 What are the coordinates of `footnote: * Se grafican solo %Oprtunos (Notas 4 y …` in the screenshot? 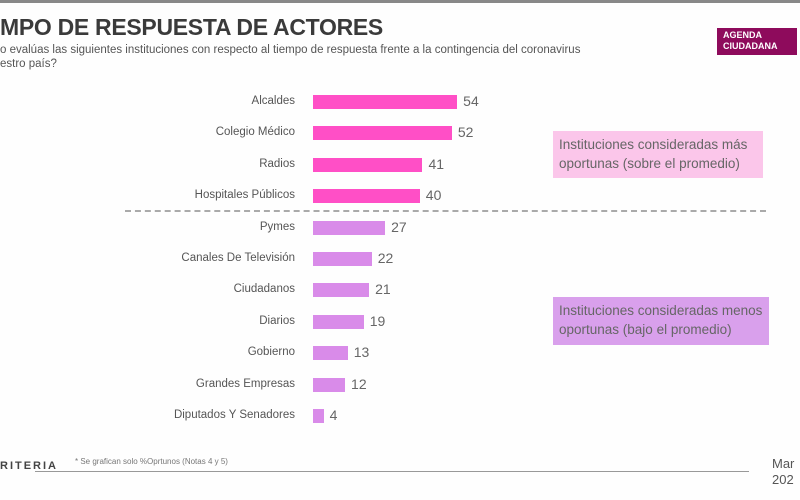 It's located at (151, 461).